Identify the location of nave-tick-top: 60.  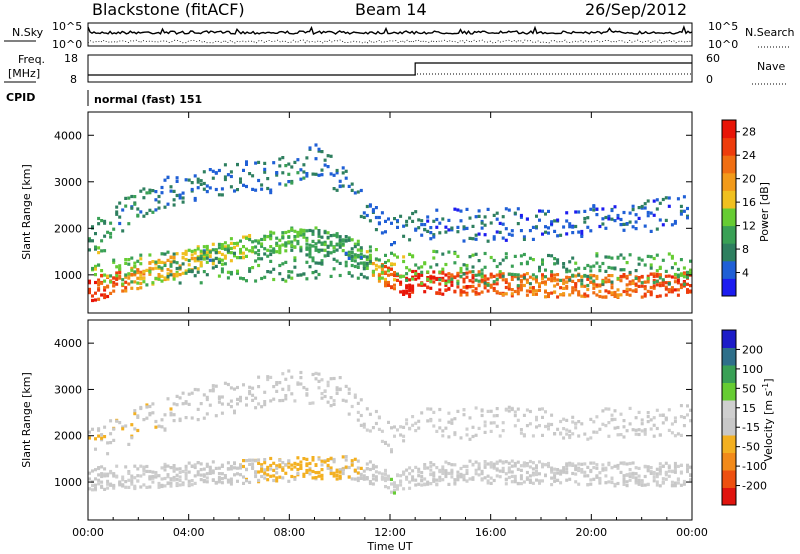
(713, 58).